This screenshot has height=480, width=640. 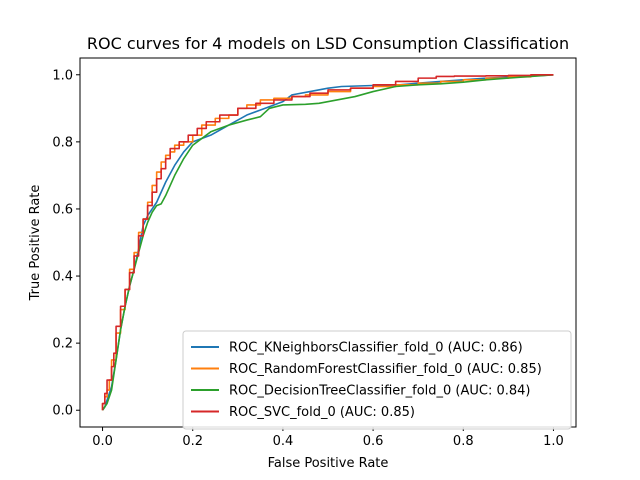 I want to click on y-axis-ticks: 0.0 0.2 0.4 0.6 0.8 1.0, so click(x=66, y=243).